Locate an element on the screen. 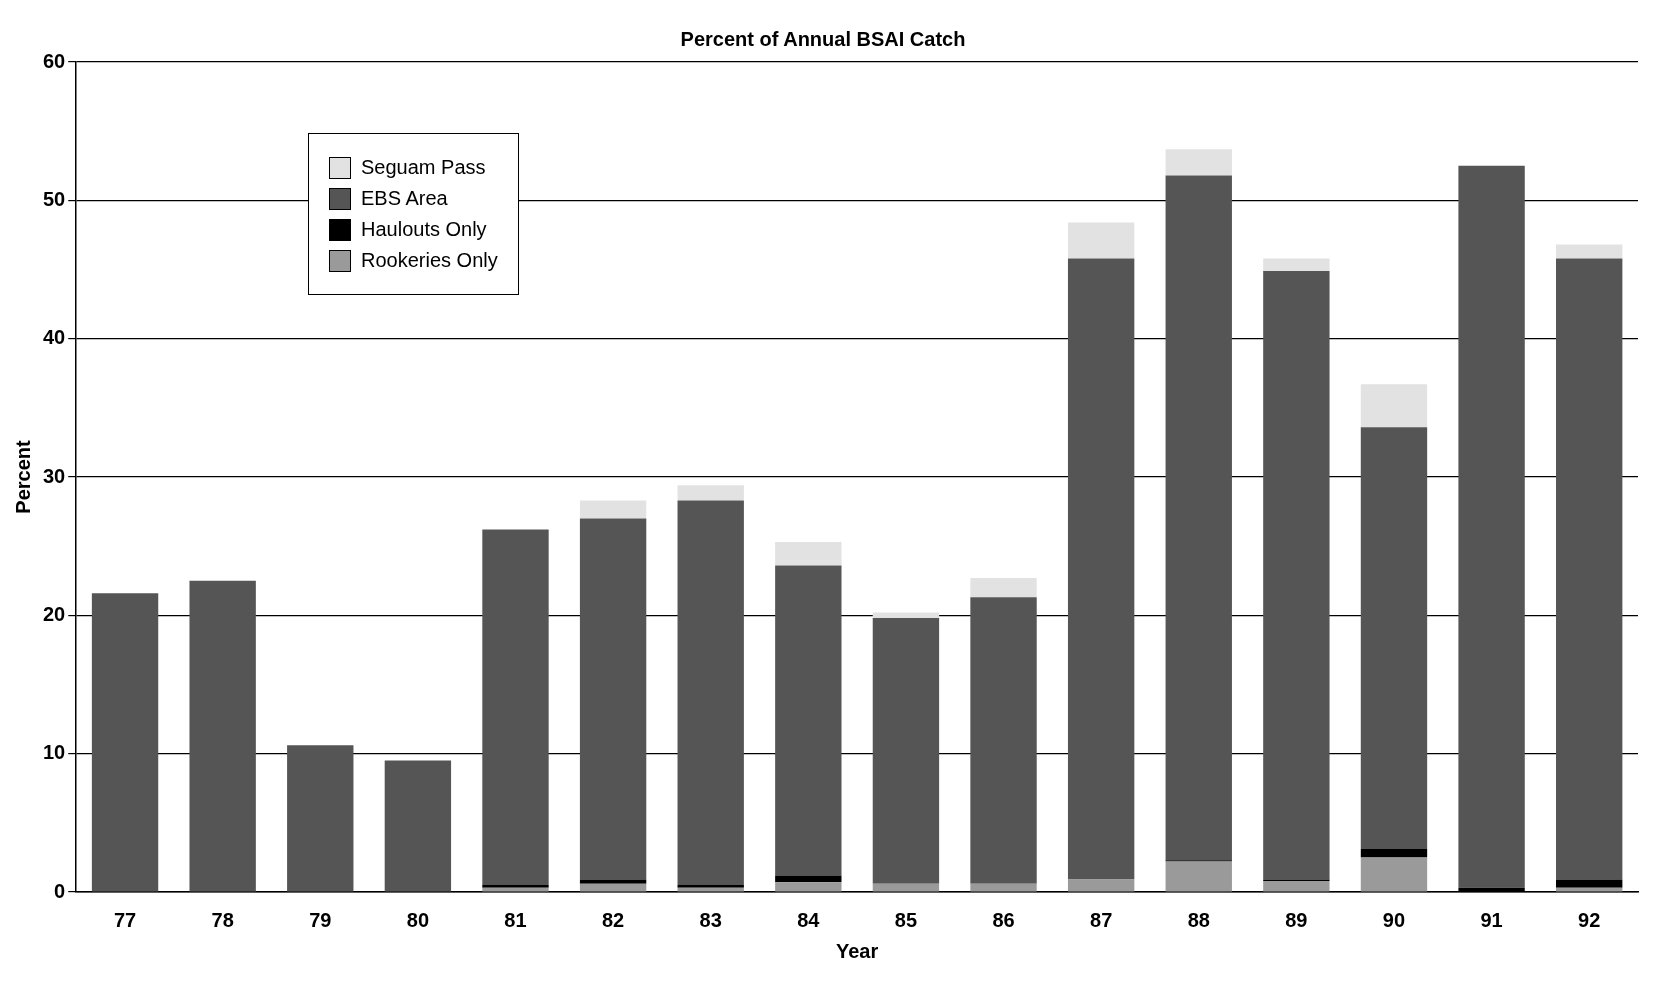  x-axis-title: Year is located at coordinates (857, 950).